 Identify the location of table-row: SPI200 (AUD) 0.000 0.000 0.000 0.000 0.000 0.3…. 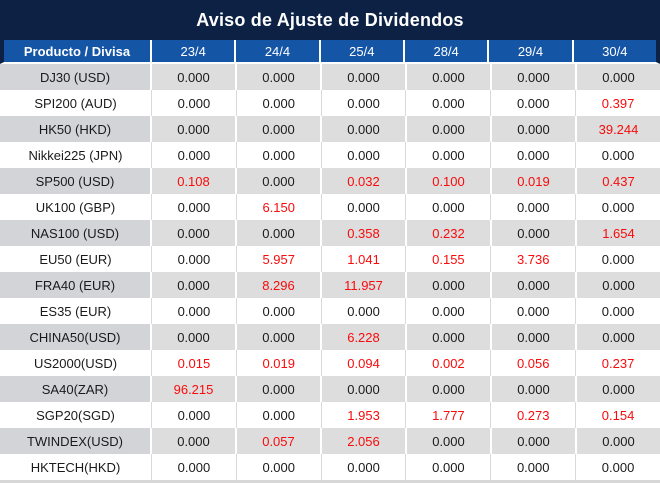
(330, 103).